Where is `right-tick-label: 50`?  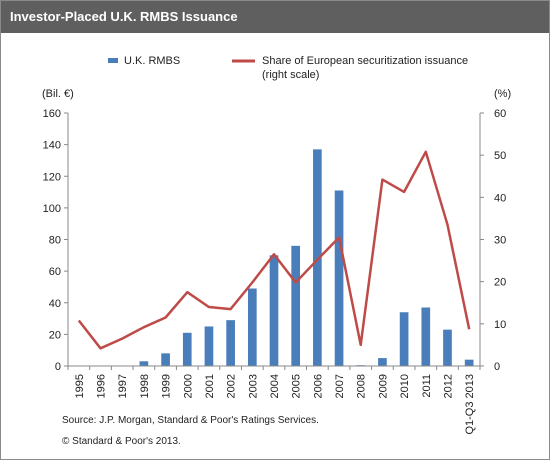 right-tick-label: 50 is located at coordinates (500, 156).